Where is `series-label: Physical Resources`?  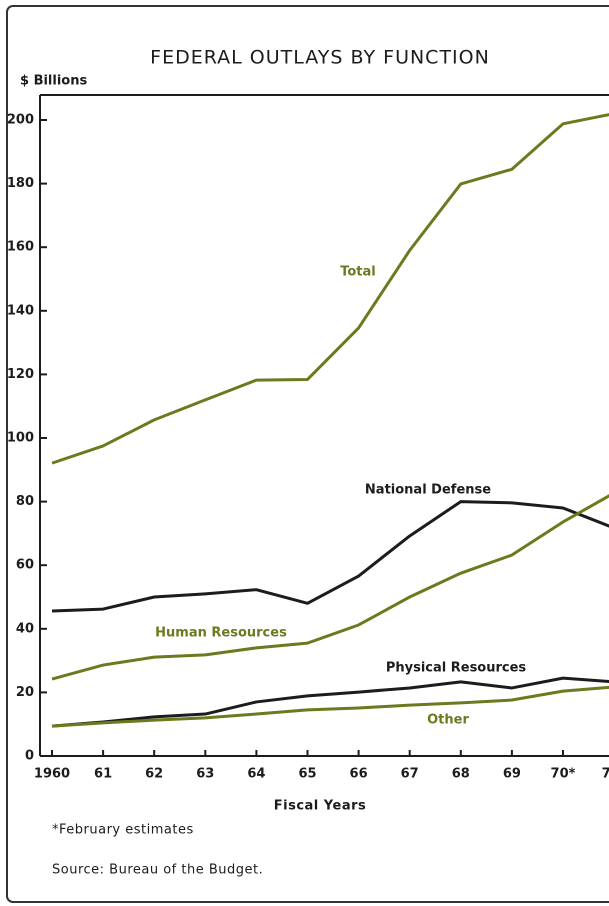 series-label: Physical Resources is located at coordinates (456, 668).